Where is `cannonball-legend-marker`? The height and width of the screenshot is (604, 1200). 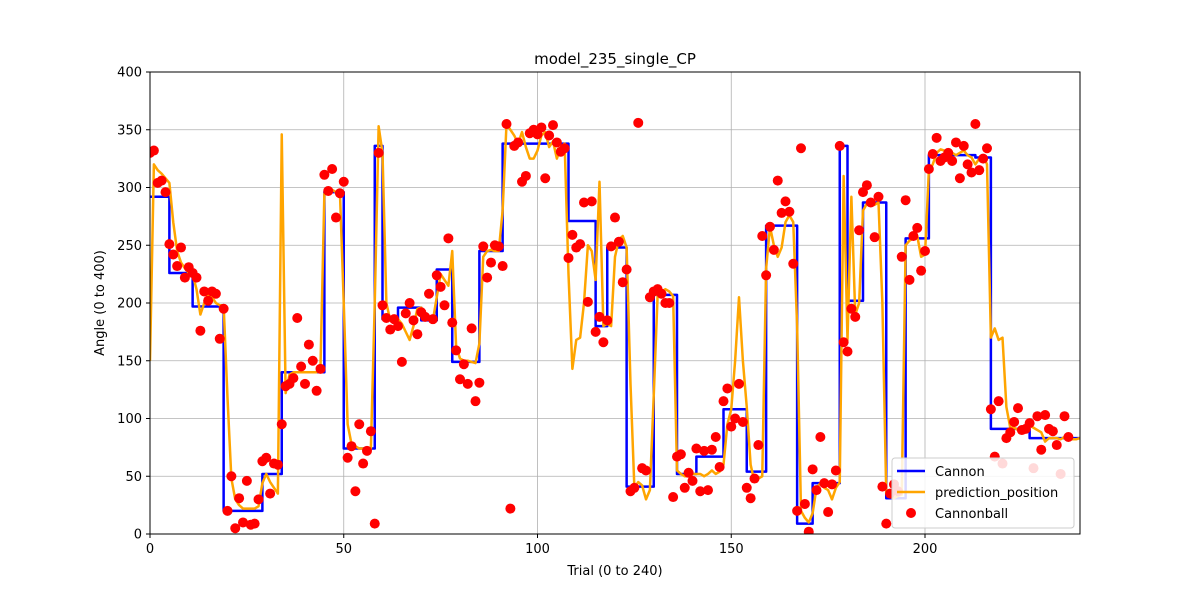
cannonball-legend-marker is located at coordinates (911, 513).